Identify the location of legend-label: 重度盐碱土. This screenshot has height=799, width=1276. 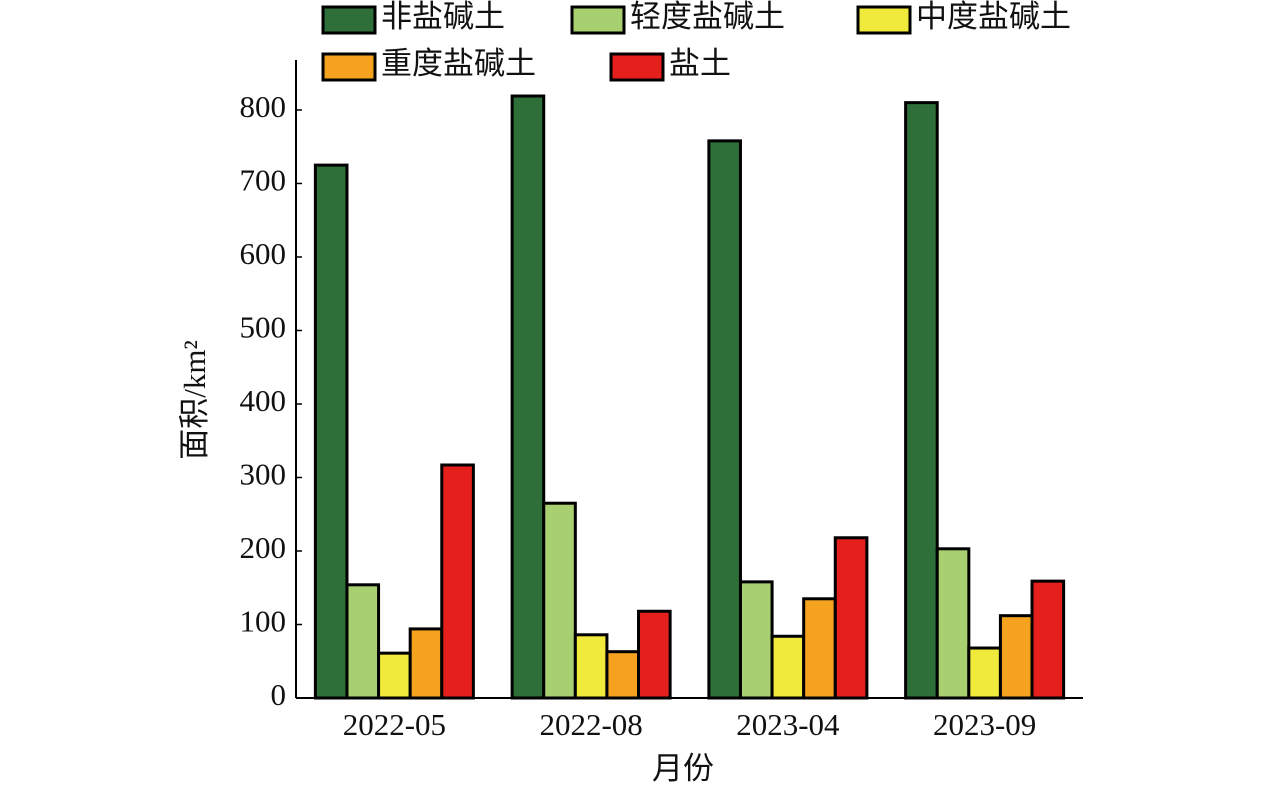
(458, 63).